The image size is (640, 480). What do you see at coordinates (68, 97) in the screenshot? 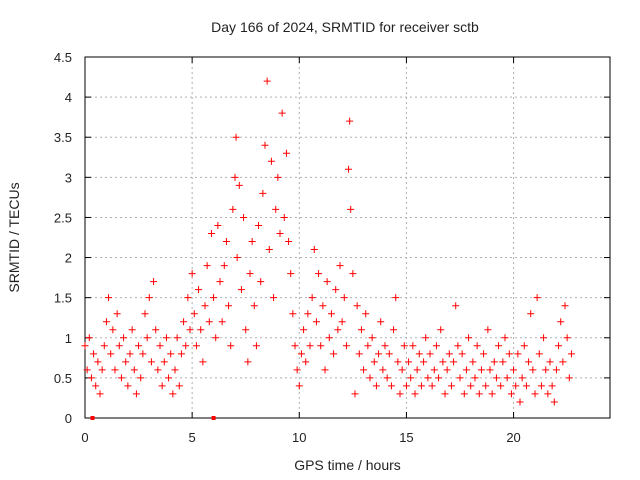
I see `y-tick-label: 4` at bounding box center [68, 97].